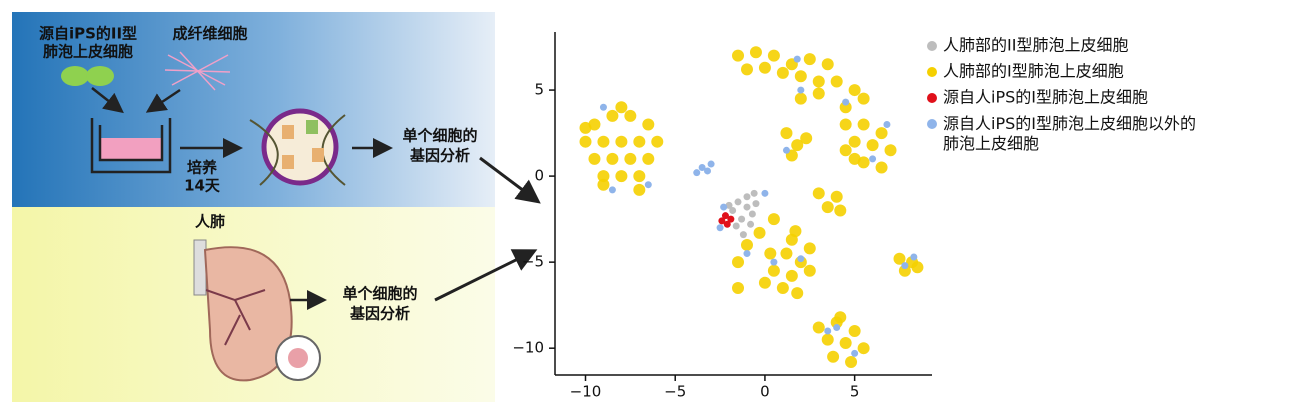 This screenshot has height=411, width=1304. What do you see at coordinates (197, 71) in the screenshot?
I see `fibroblast-icon` at bounding box center [197, 71].